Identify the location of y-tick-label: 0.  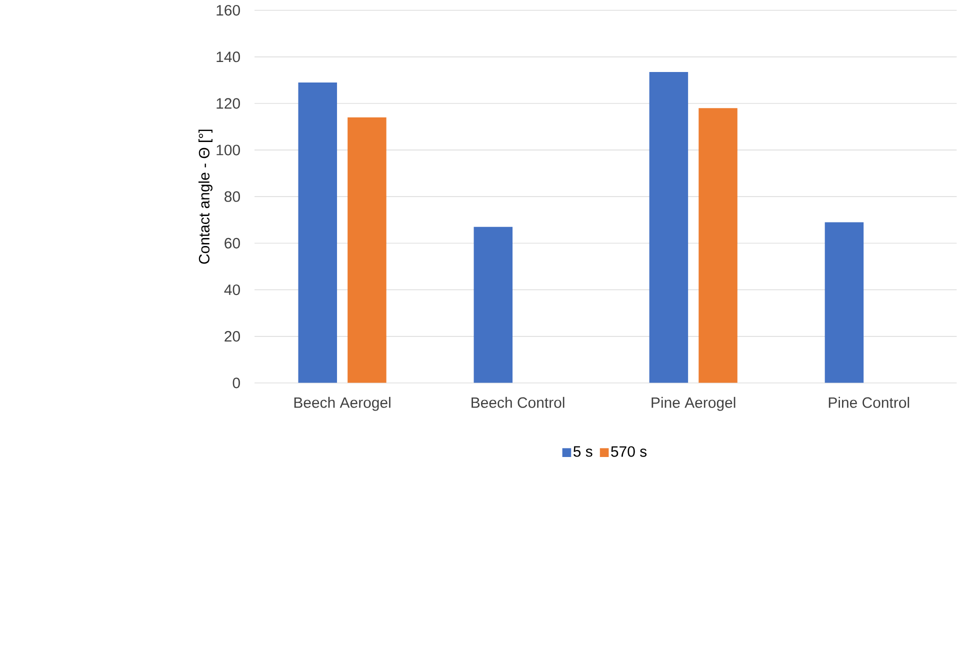
(236, 382).